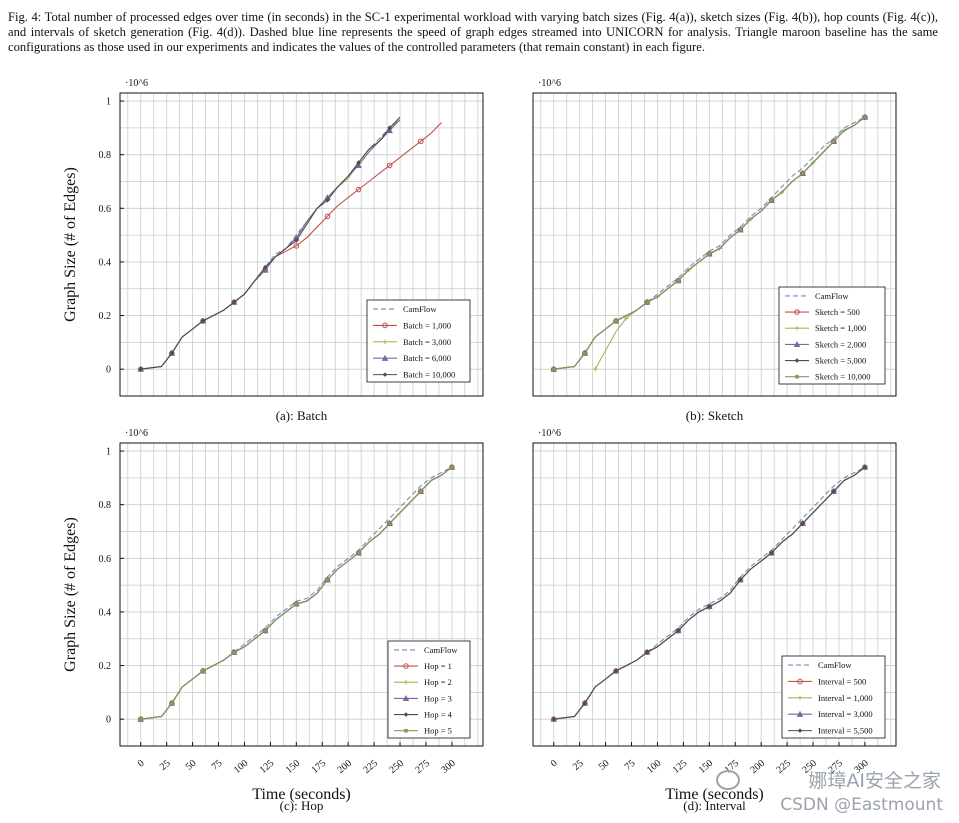 The height and width of the screenshot is (823, 959). What do you see at coordinates (840, 328) in the screenshot?
I see `legend-label: Sketch = 1,000` at bounding box center [840, 328].